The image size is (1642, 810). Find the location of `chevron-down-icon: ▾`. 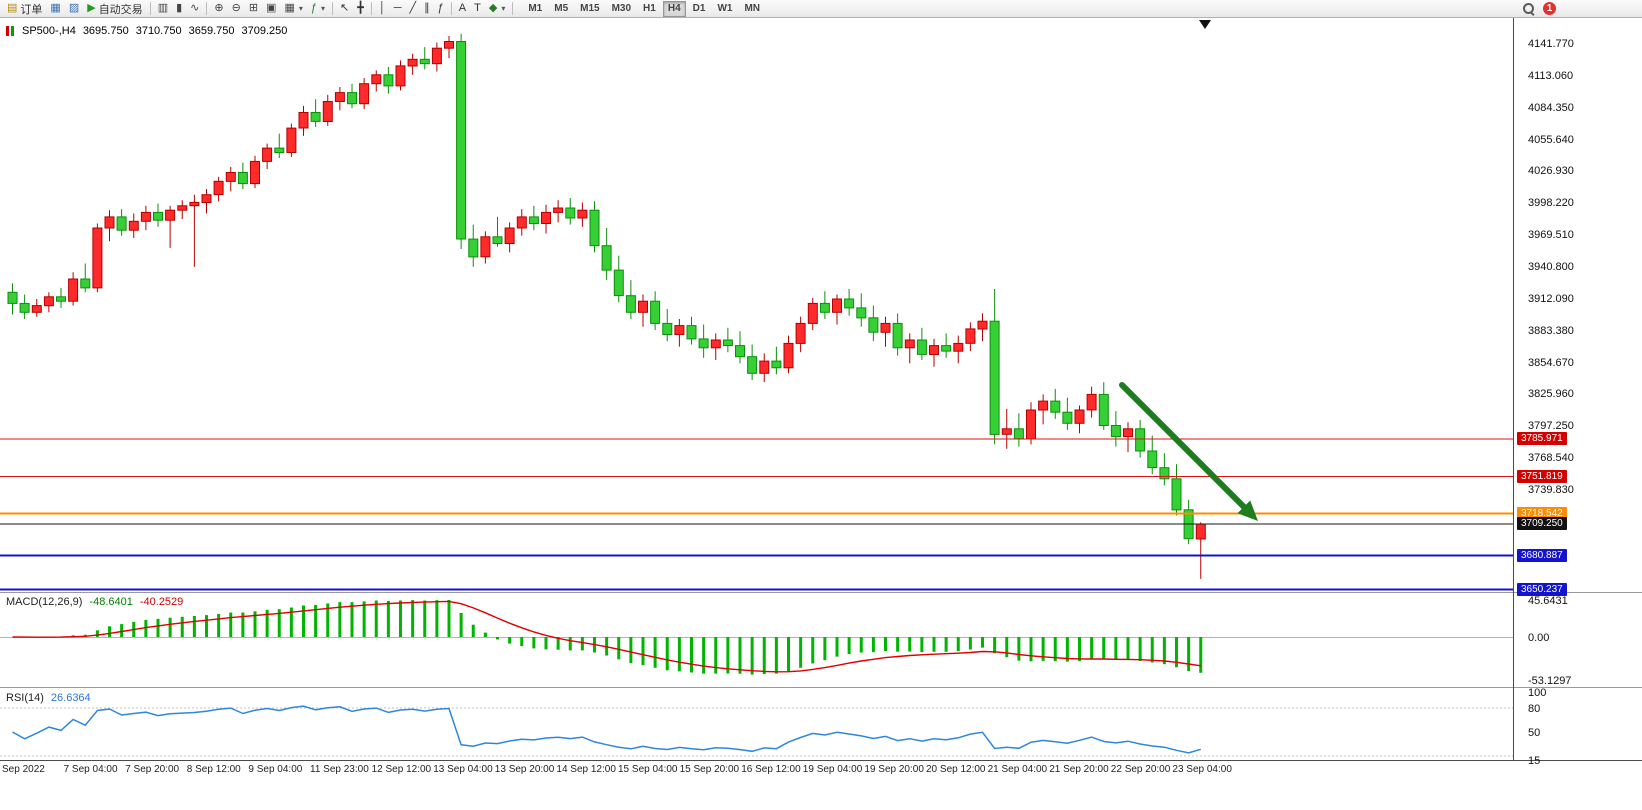

chevron-down-icon: ▾ is located at coordinates (300, 8).